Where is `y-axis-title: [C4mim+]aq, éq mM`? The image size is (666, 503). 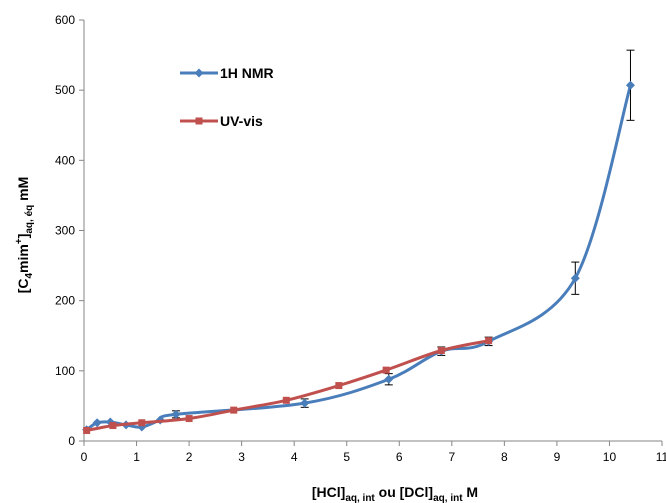
y-axis-title: [C4mim+]aq, éq mM is located at coordinates (24, 235).